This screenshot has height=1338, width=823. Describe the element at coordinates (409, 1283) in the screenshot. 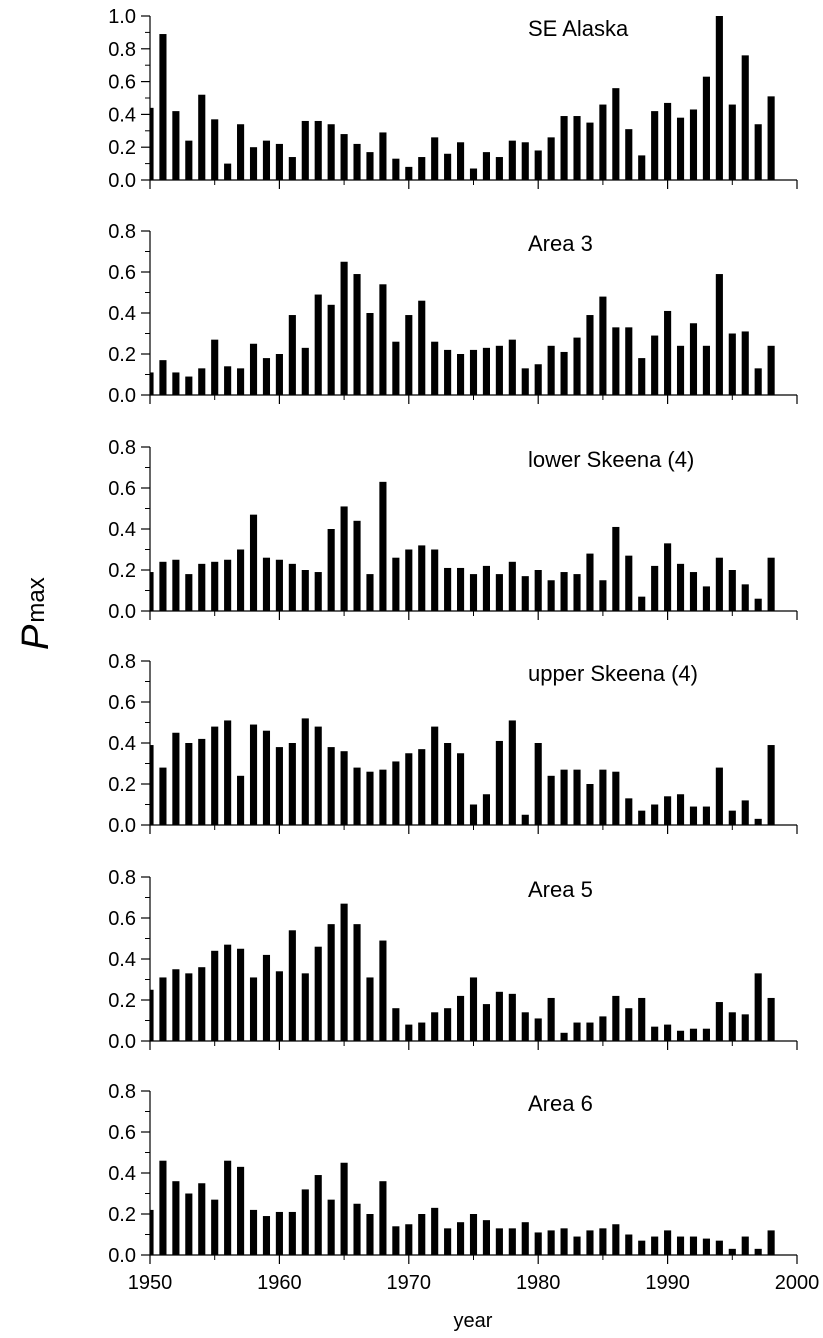

I see `x-tick-label: 1970` at that location.